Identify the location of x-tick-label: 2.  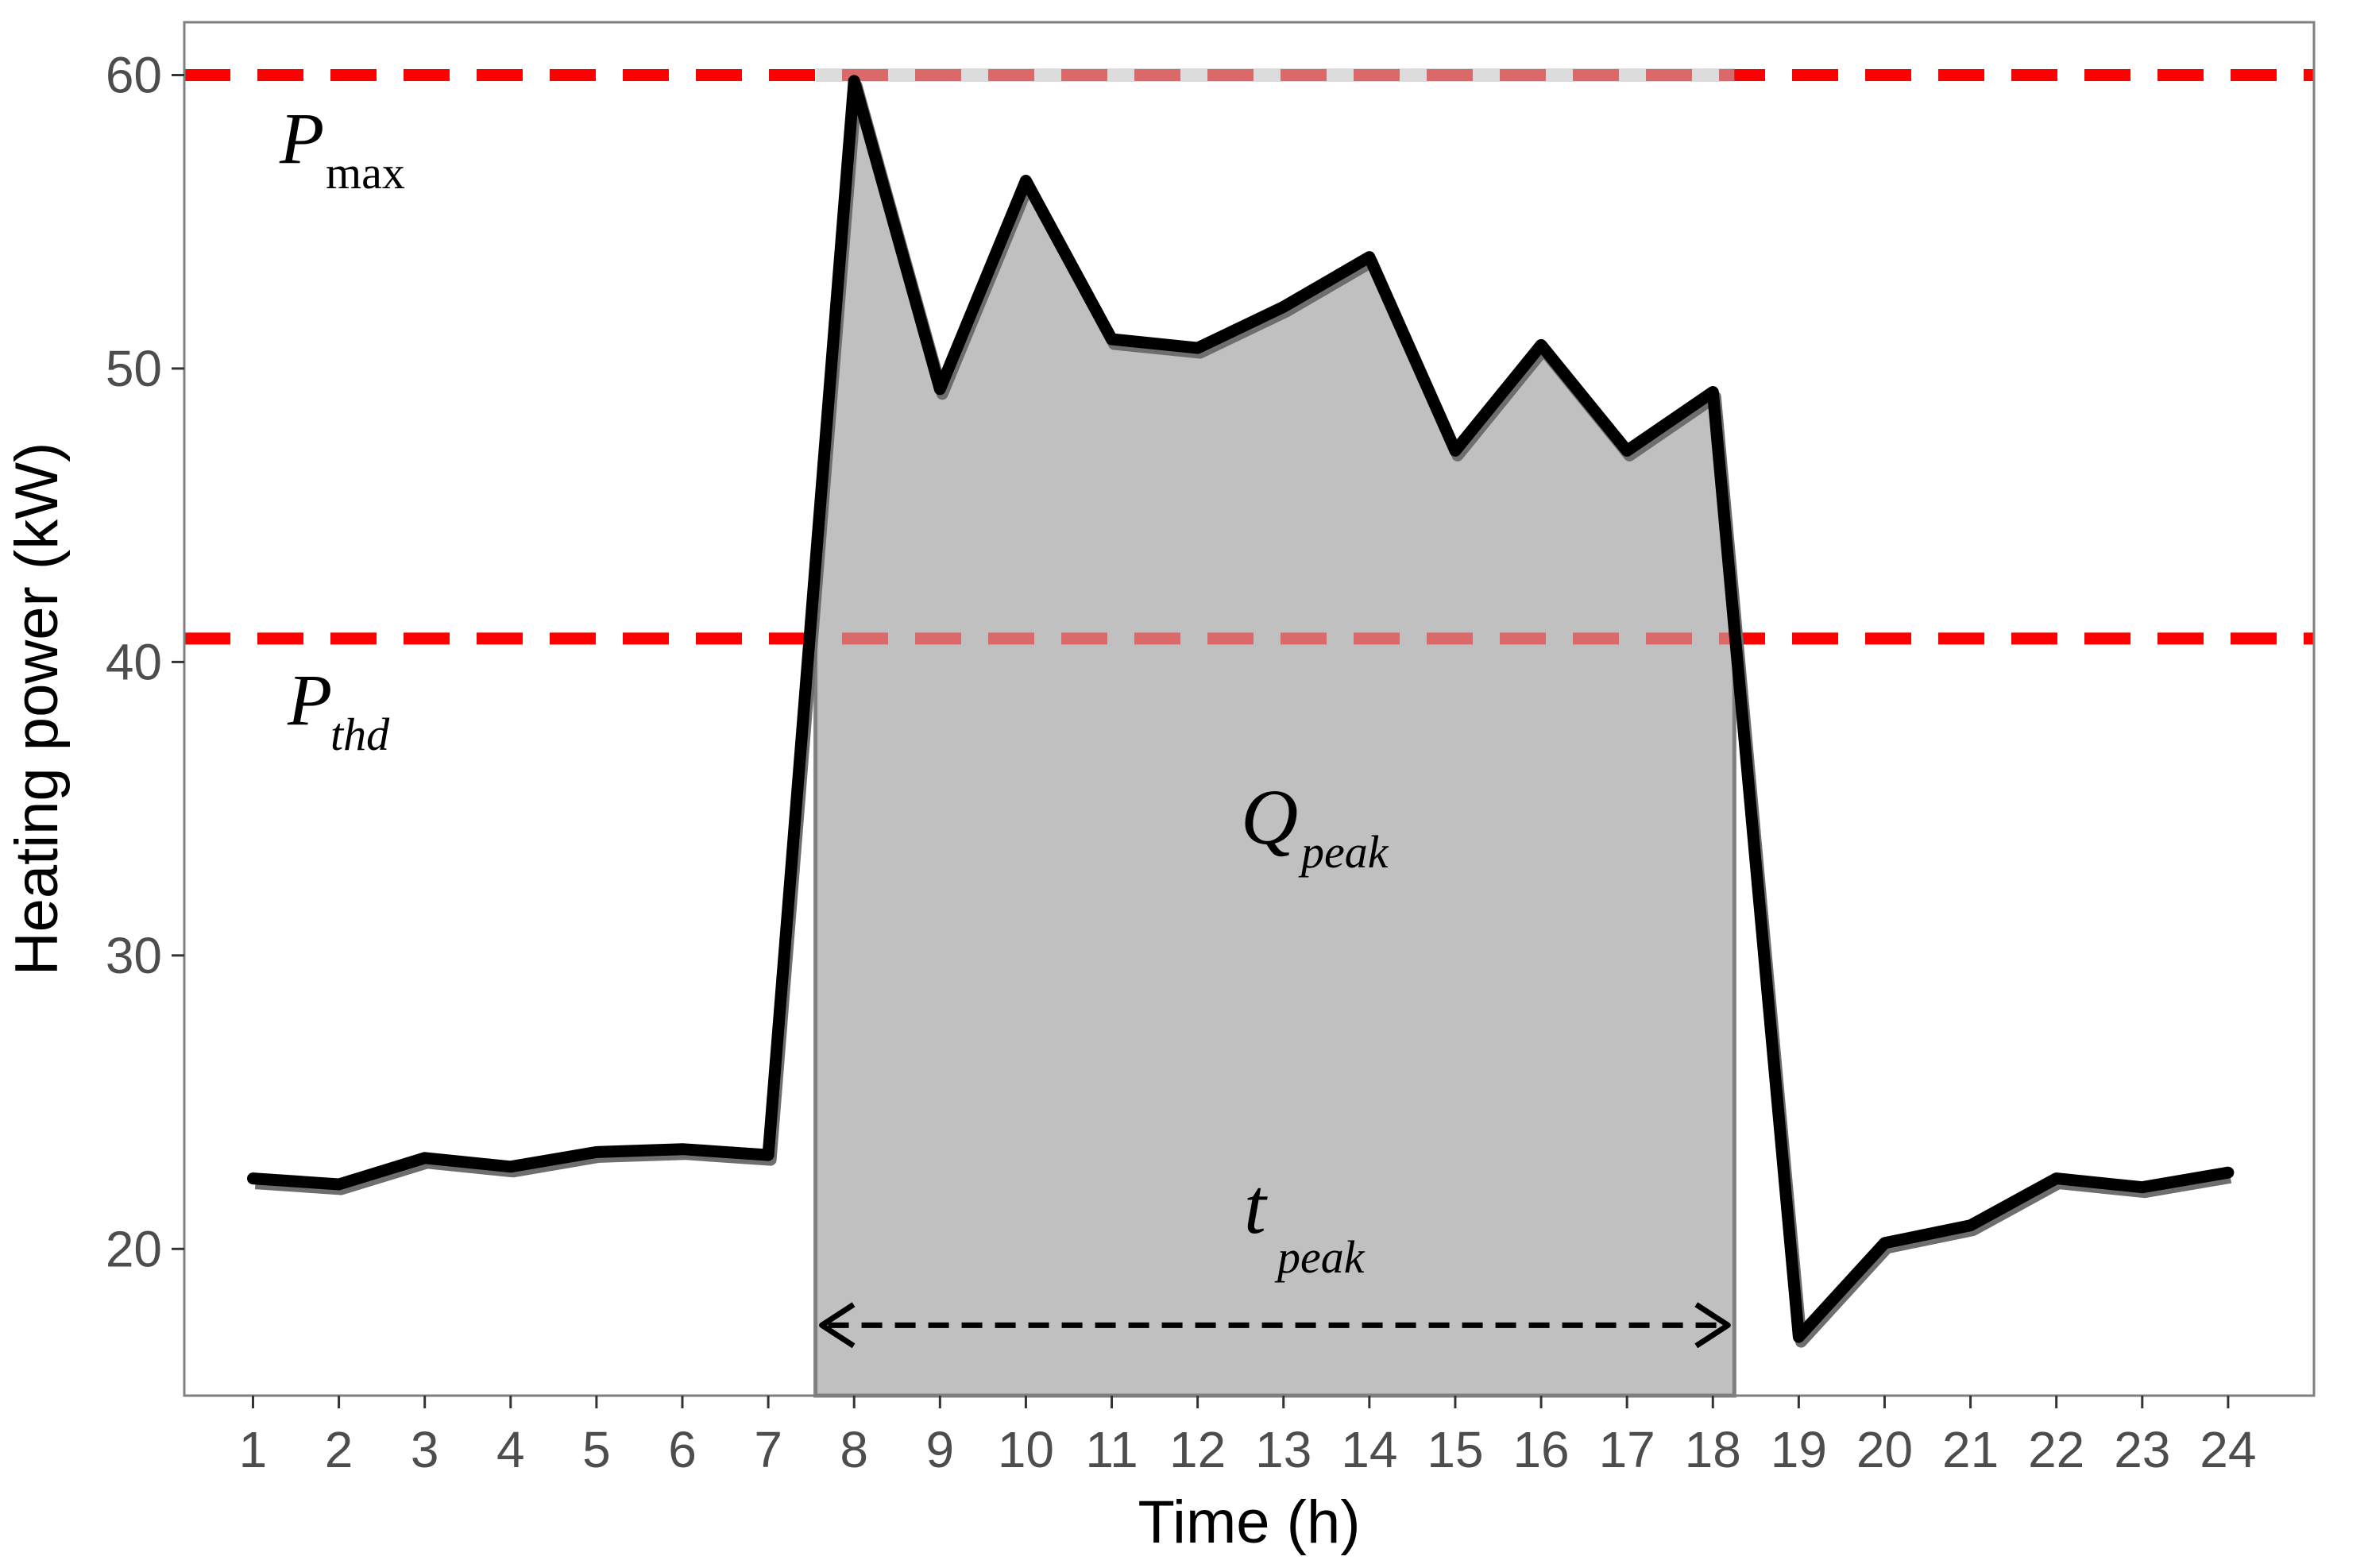
(339, 1449).